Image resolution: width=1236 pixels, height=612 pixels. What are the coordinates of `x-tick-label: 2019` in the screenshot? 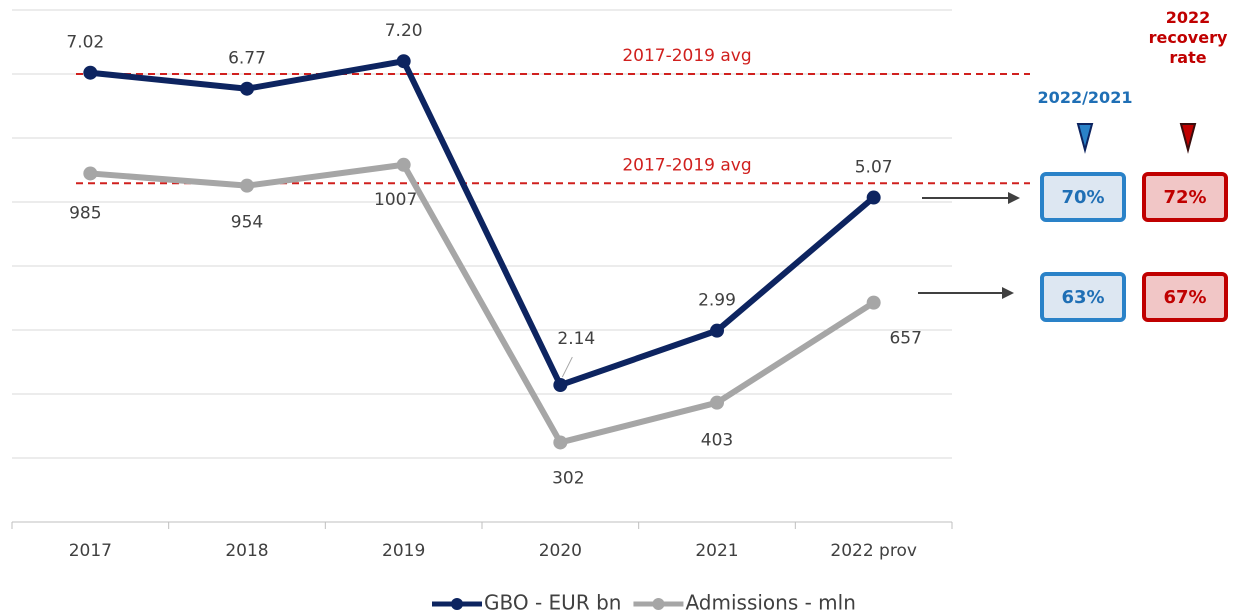 It's located at (403, 551).